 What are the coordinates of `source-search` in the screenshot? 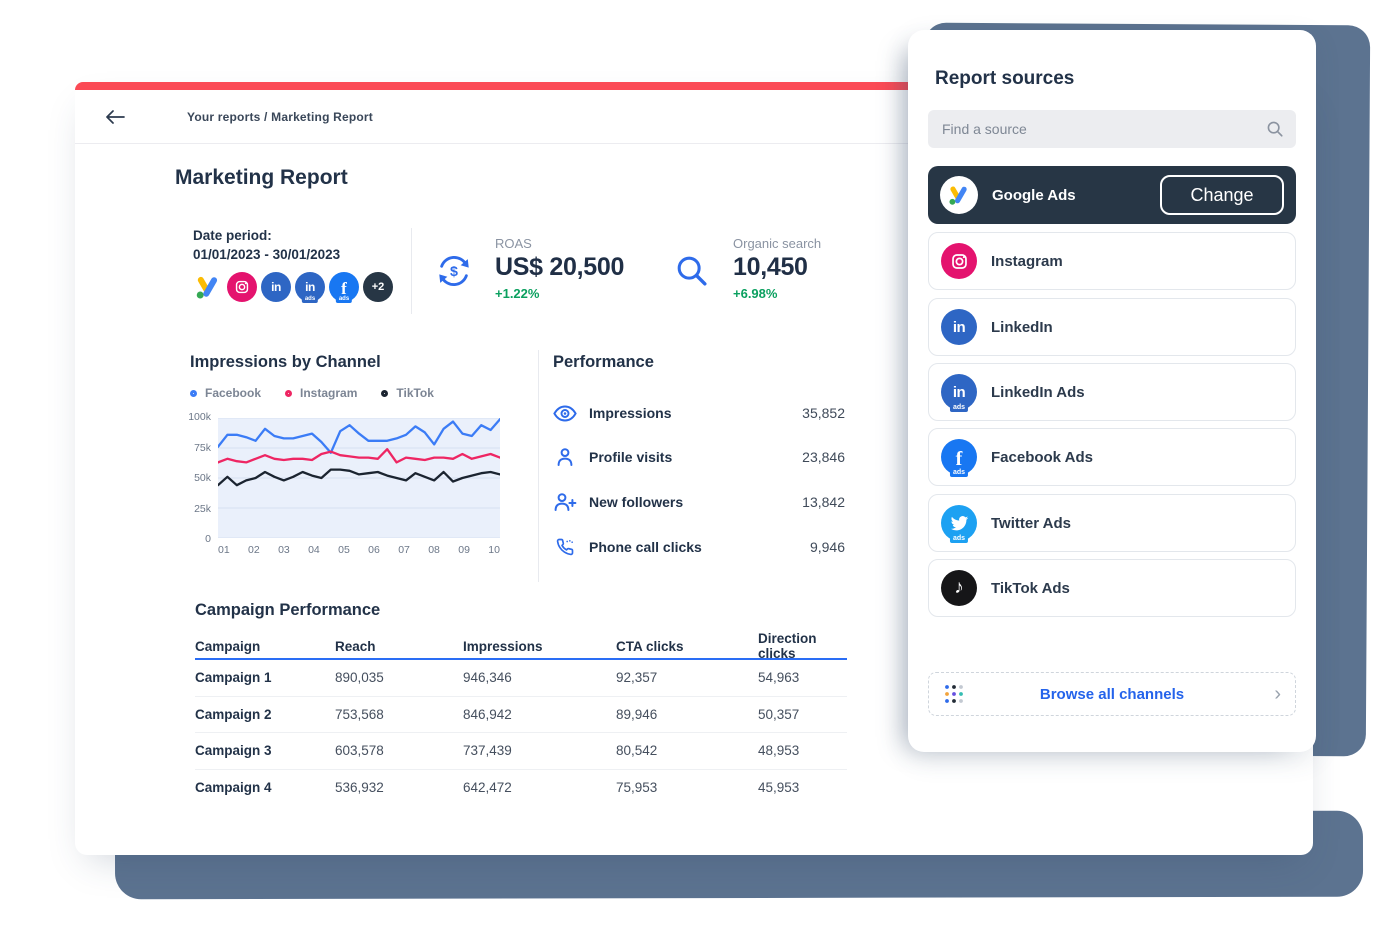 It's located at (1112, 129).